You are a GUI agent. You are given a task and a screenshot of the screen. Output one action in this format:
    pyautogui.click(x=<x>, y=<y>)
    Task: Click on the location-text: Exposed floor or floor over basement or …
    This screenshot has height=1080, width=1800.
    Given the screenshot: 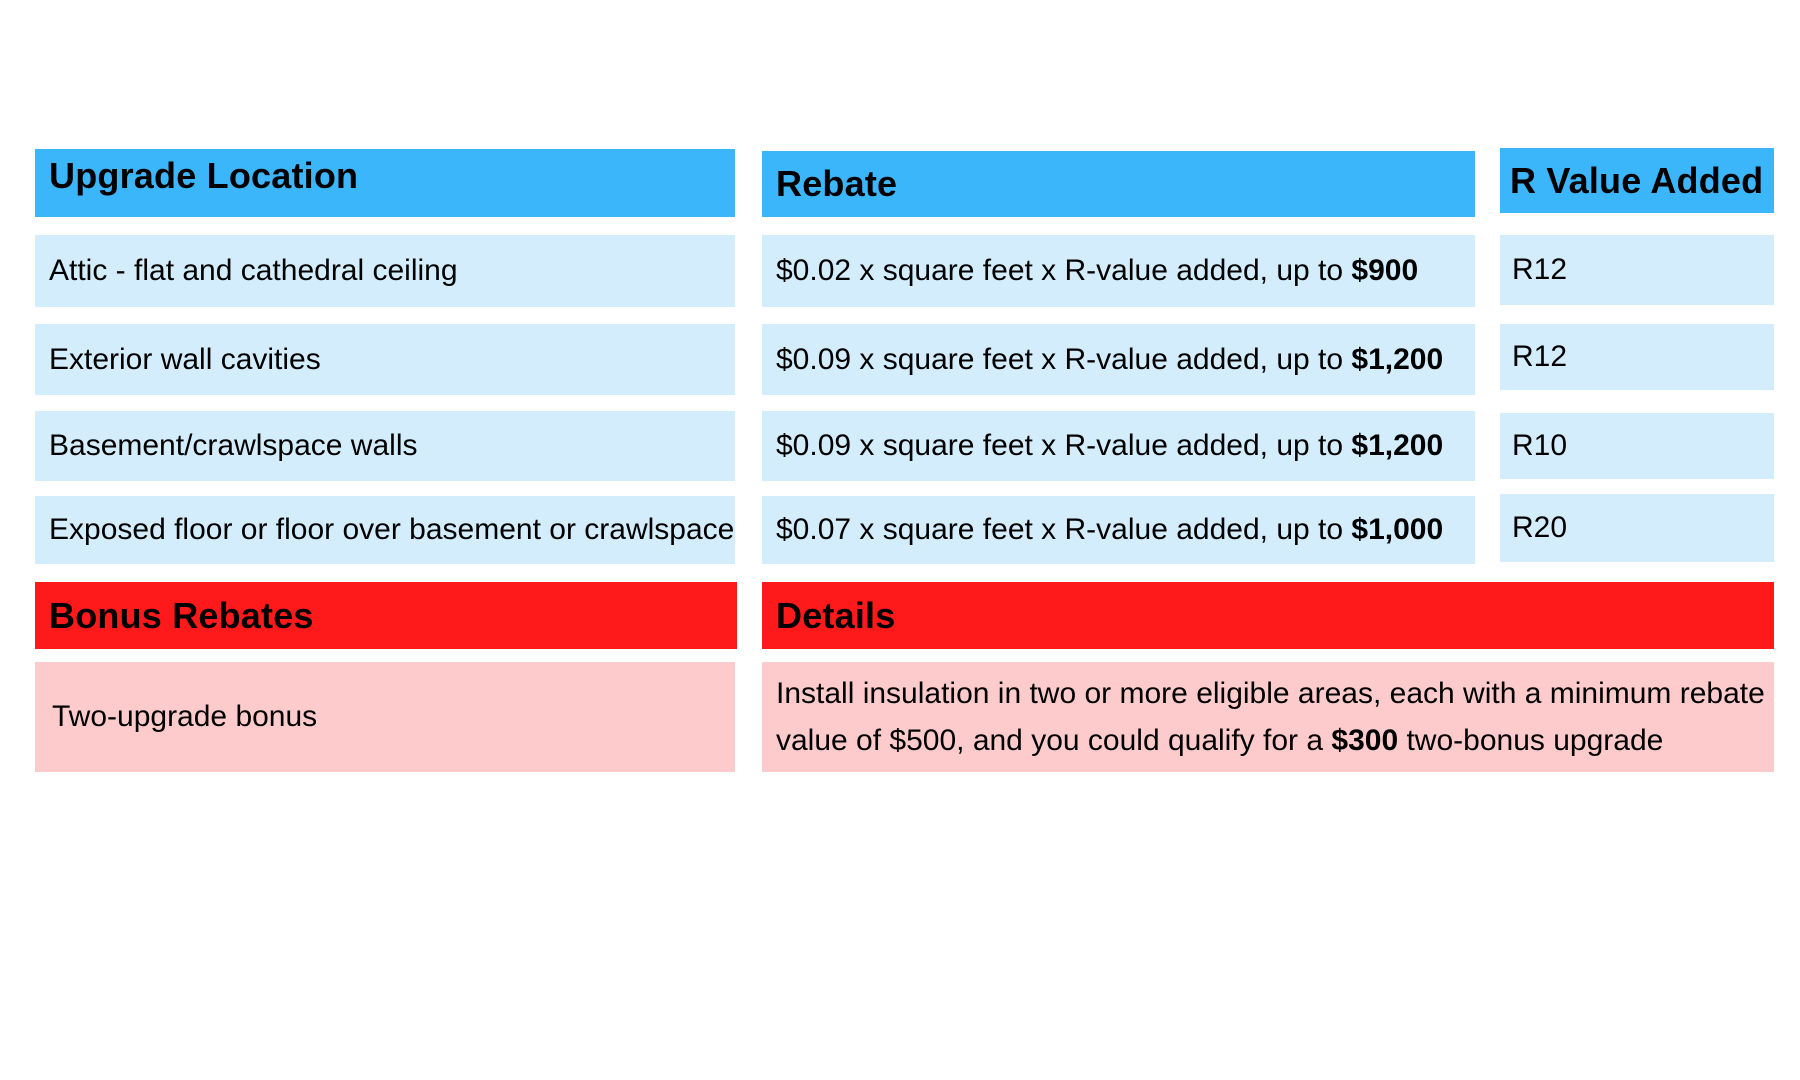 What is the action you would take?
    pyautogui.click(x=392, y=529)
    